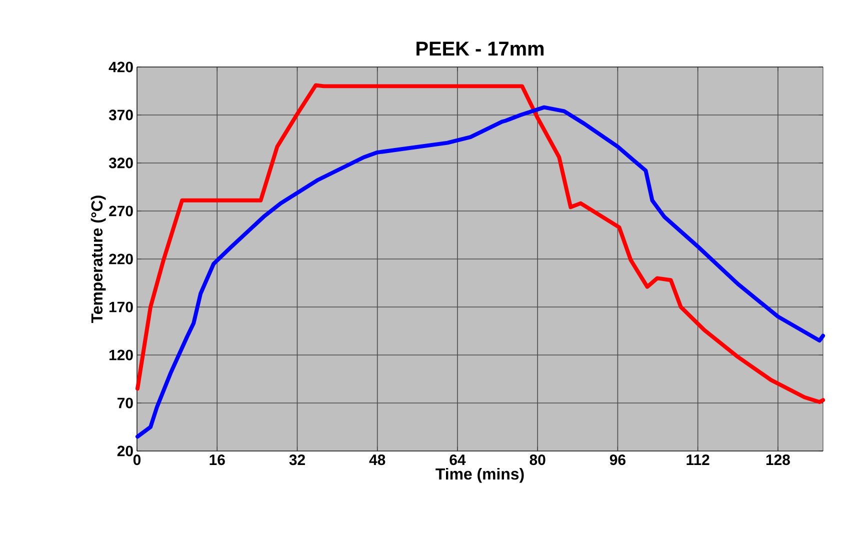 This screenshot has height=536, width=856. I want to click on y-tick-label: 320, so click(120, 163).